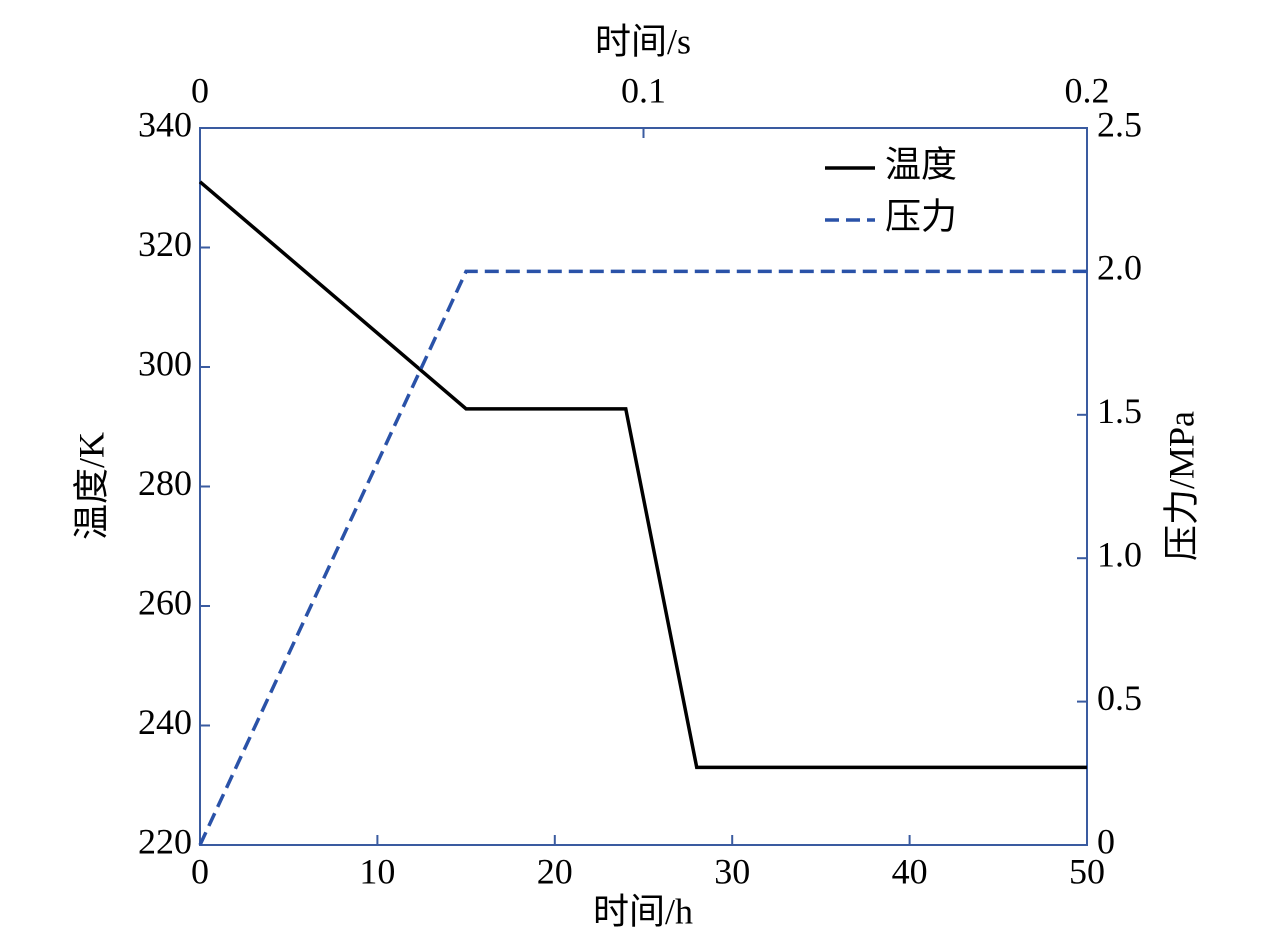 The width and height of the screenshot is (1276, 947). Describe the element at coordinates (910, 871) in the screenshot. I see `x-tick-label: 40` at that location.